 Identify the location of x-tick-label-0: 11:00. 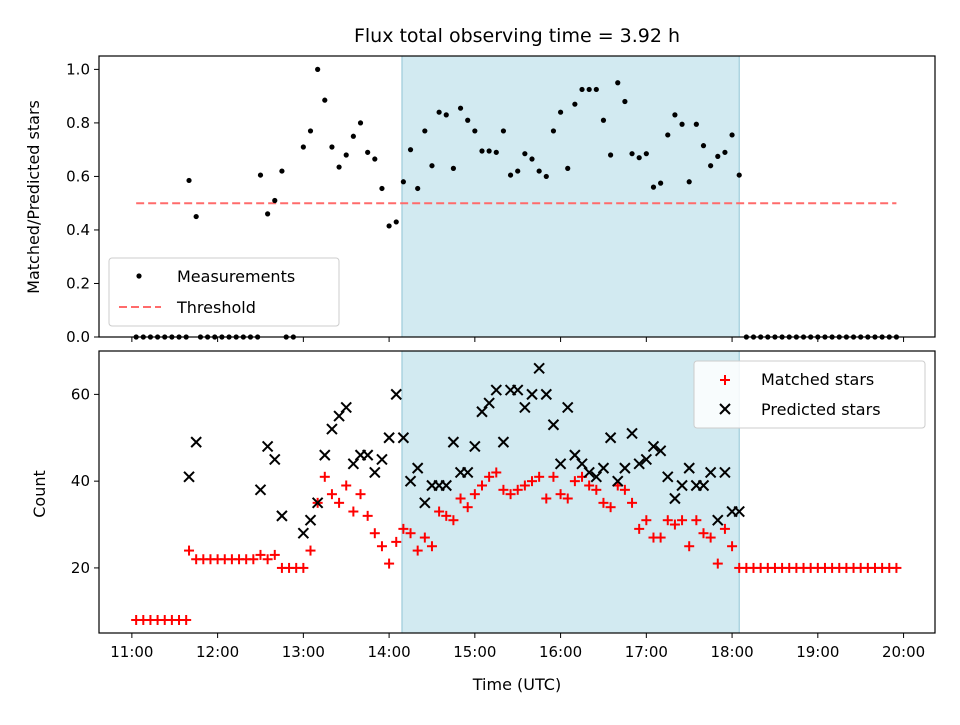
(131, 652).